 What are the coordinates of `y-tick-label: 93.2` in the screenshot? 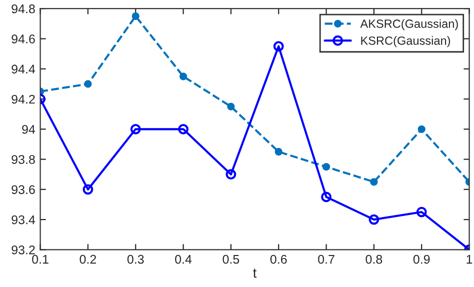 It's located at (23, 249).